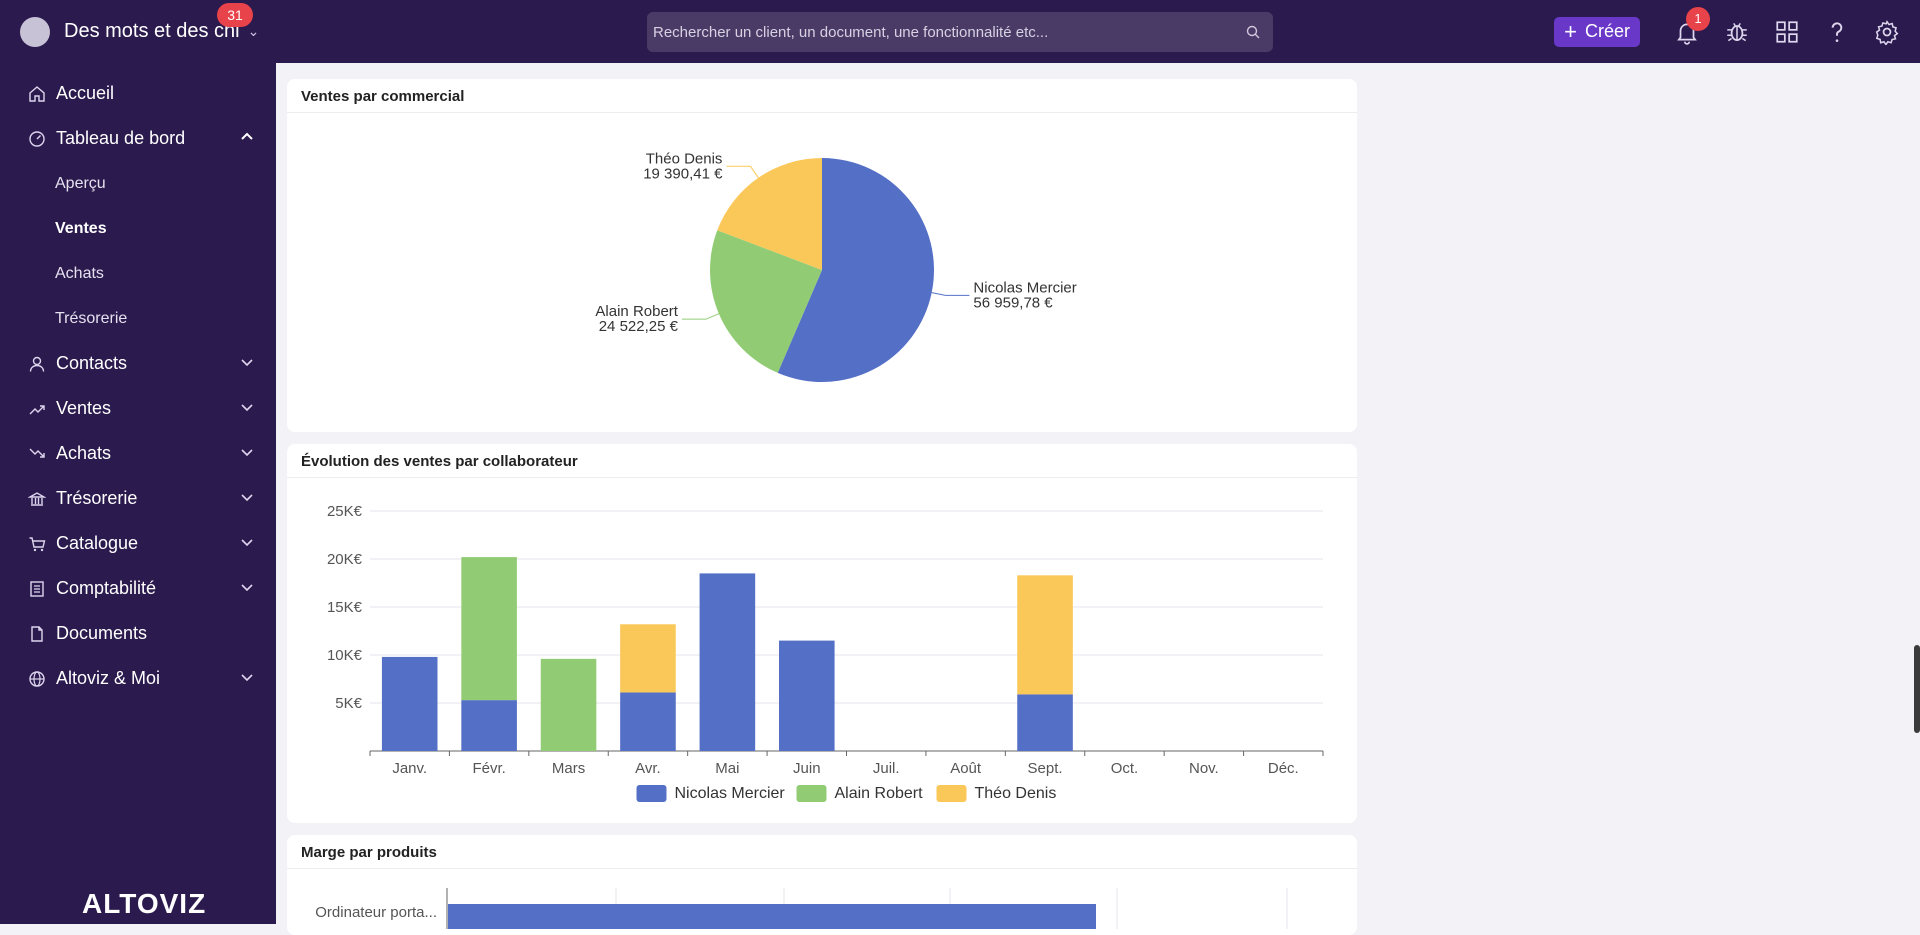  I want to click on chevron-down-icon: ⌄, so click(253, 31).